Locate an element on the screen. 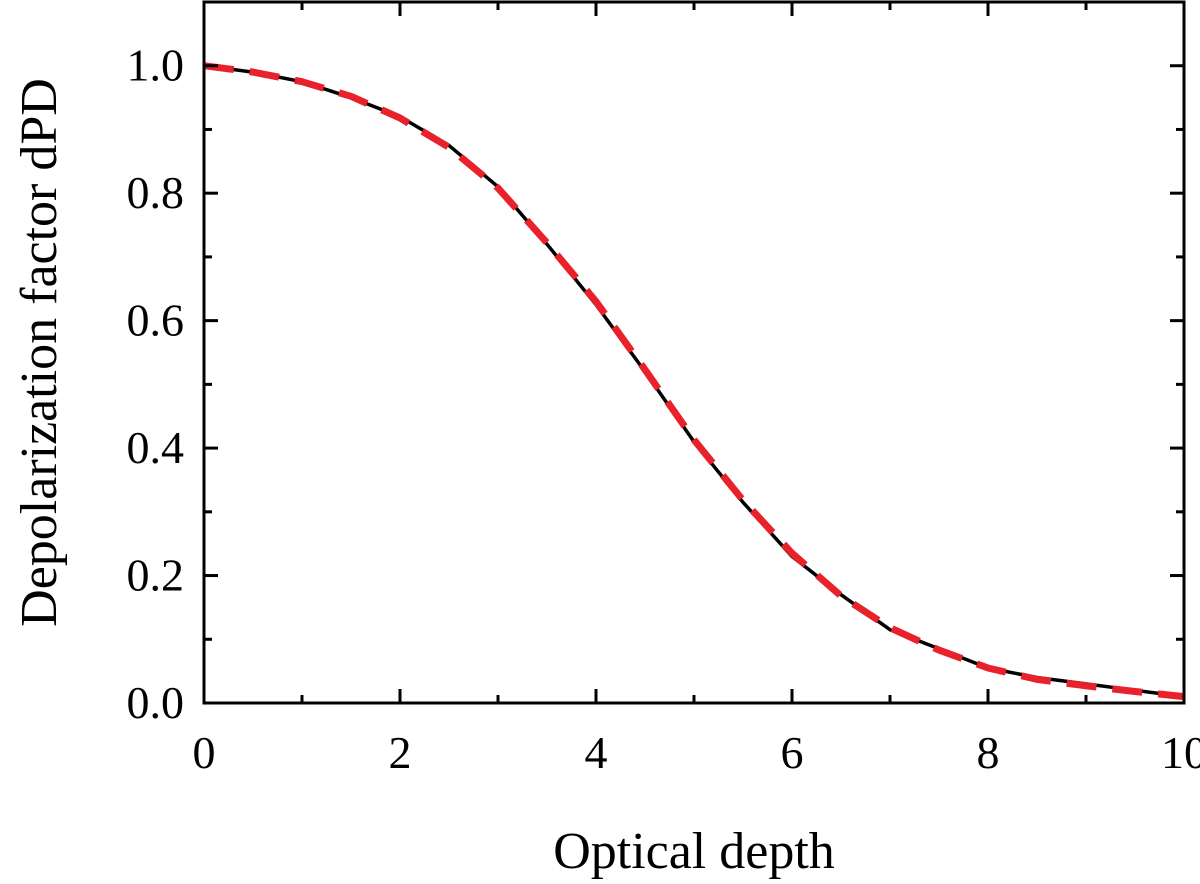  x-tick-label: 8 is located at coordinates (988, 752).